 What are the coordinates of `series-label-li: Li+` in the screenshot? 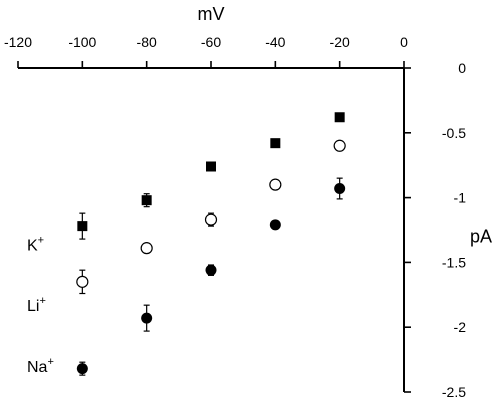 It's located at (36, 305).